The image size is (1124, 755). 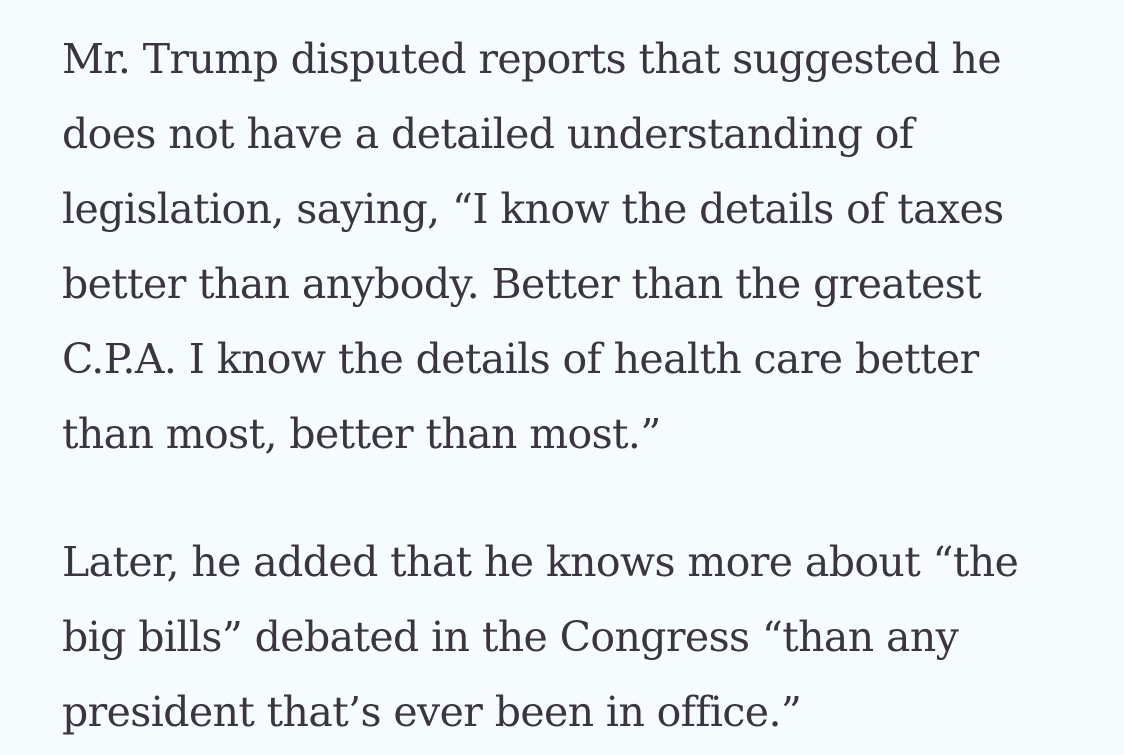 I want to click on paragraph-line: than most, better than most.”, so click(x=361, y=434).